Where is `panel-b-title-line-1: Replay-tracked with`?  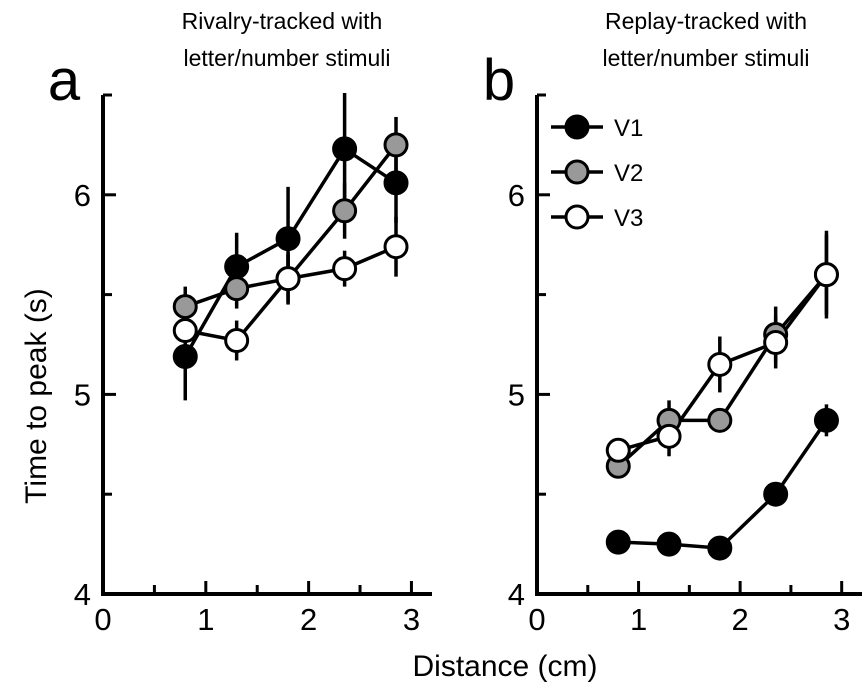 panel-b-title-line-1: Replay-tracked with is located at coordinates (706, 21).